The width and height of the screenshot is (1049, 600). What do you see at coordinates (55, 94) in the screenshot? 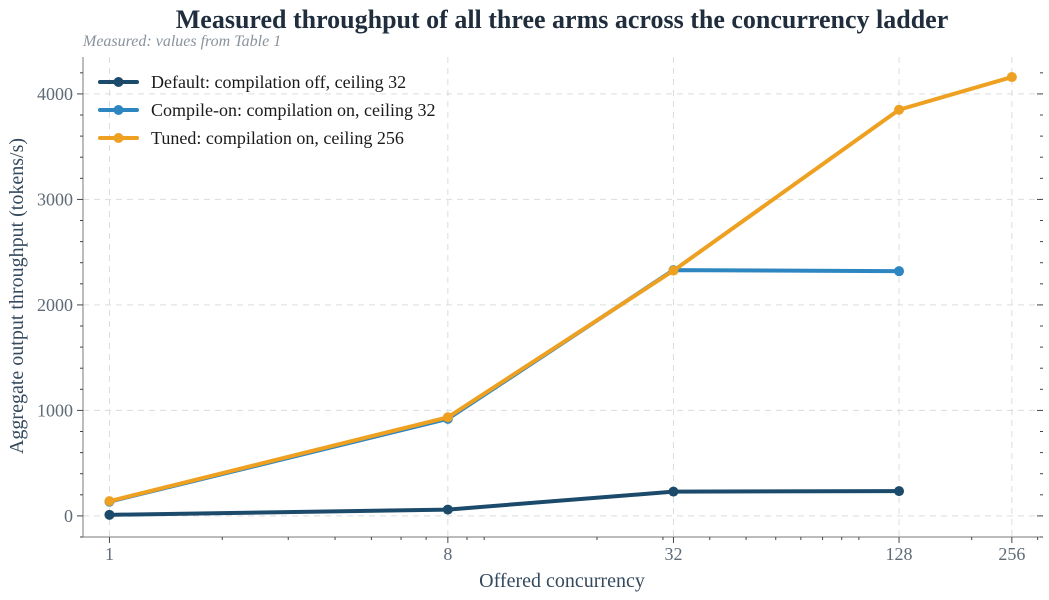
I see `y-tick-label: 4000` at bounding box center [55, 94].